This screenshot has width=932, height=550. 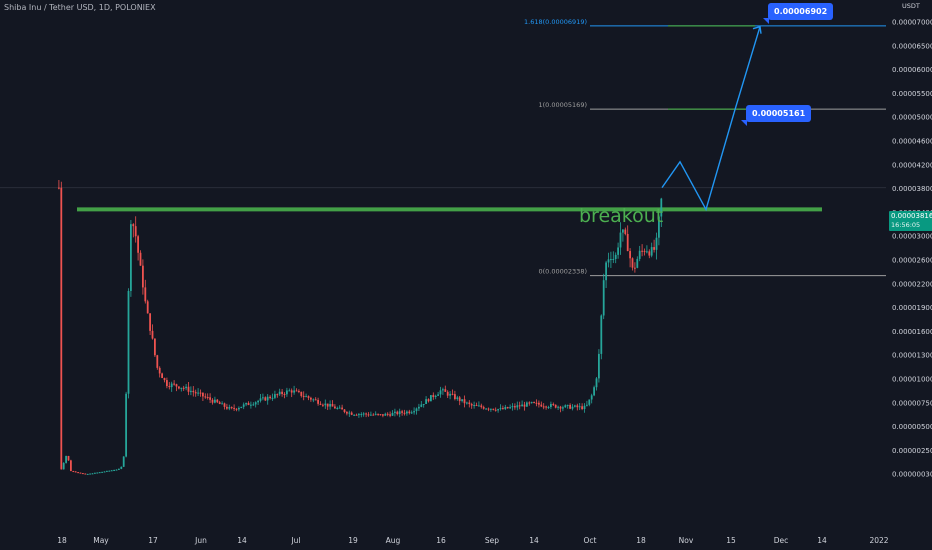 I want to click on x-tick-label: 14, so click(x=822, y=540).